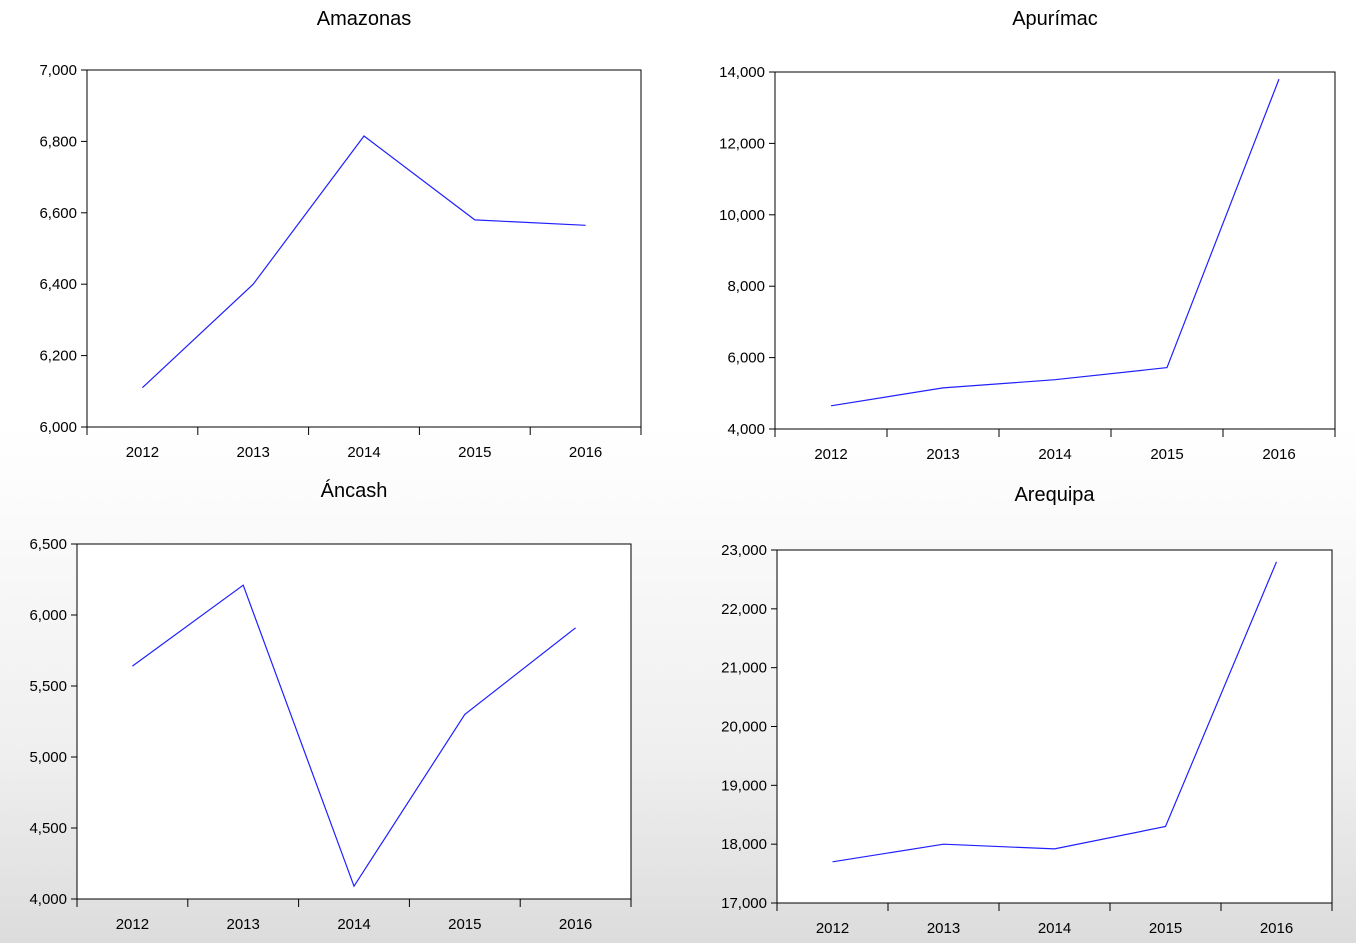 Image resolution: width=1356 pixels, height=948 pixels. I want to click on y-tick-label: 6,600, so click(58, 213).